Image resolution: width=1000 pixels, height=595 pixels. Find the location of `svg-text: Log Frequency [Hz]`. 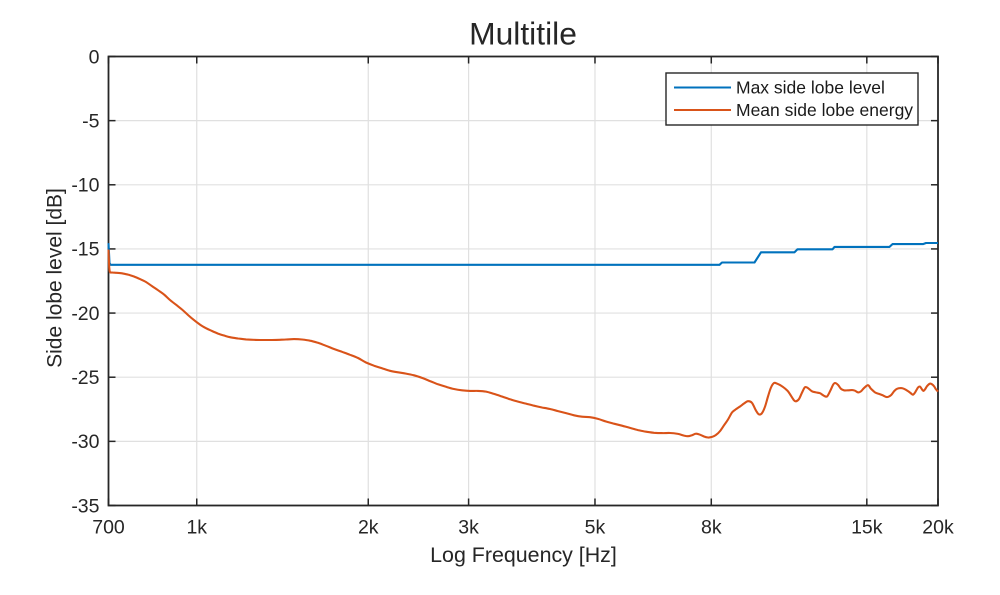

svg-text: Log Frequency [Hz] is located at coordinates (523, 555).